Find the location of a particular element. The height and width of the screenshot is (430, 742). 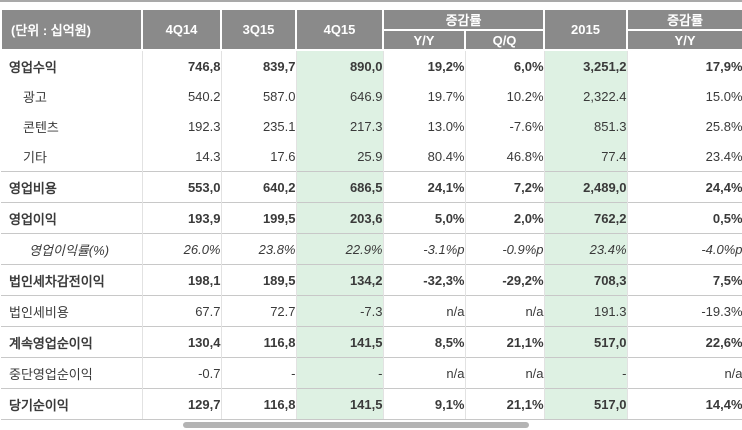

table-row: 광고 540.2 587.0 646.9 19.7% 10.2% 2,322.4 15.0% is located at coordinates (371, 96).